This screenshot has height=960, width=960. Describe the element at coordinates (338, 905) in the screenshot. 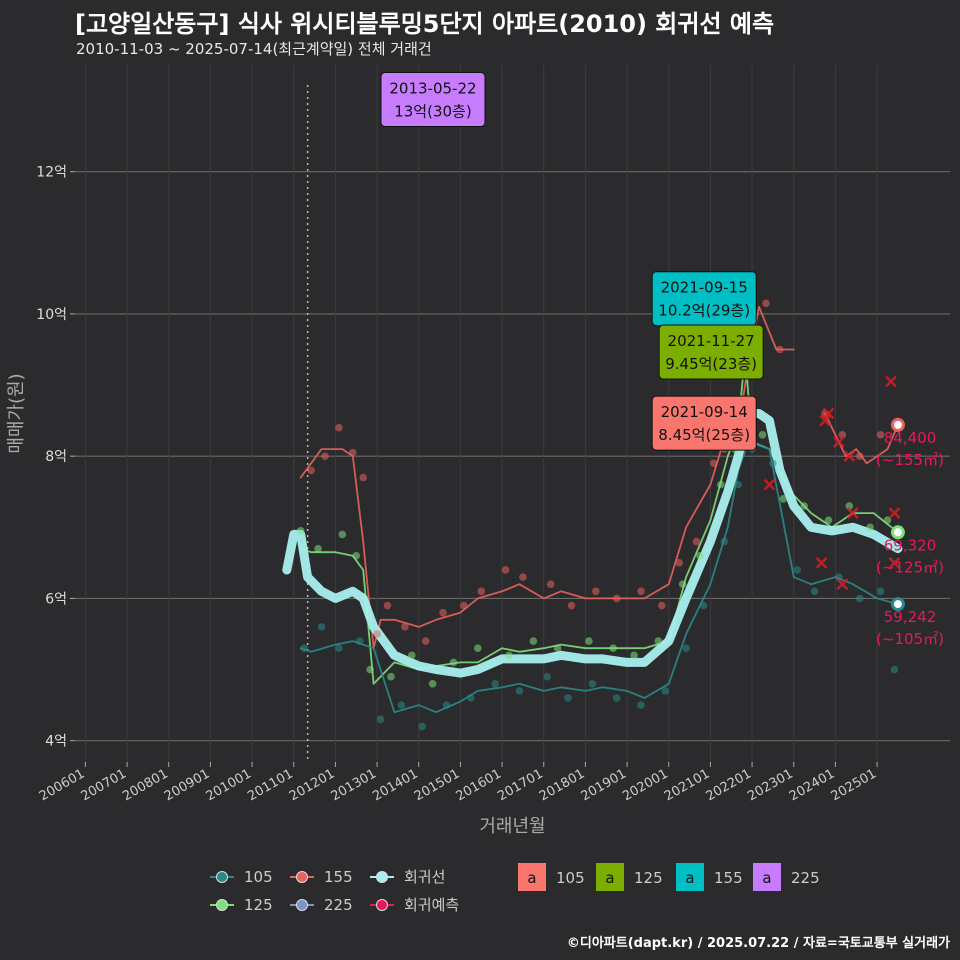

I see `legend-label-225: 225` at that location.